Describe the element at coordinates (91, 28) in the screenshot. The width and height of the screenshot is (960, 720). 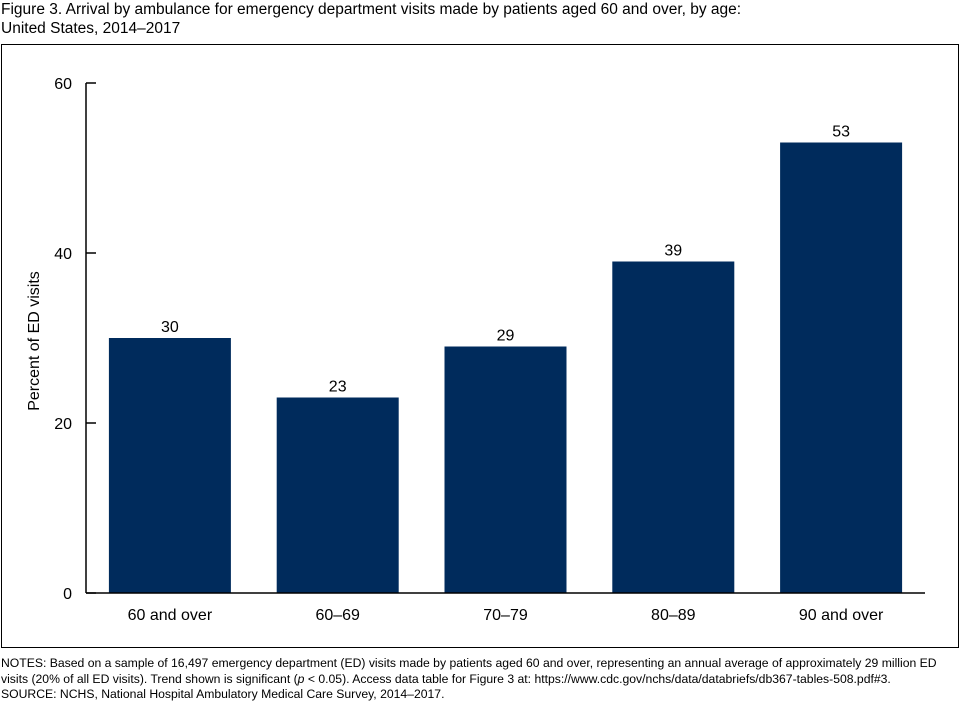
I see `figure-title-line-2: United States, 2014–2017` at that location.